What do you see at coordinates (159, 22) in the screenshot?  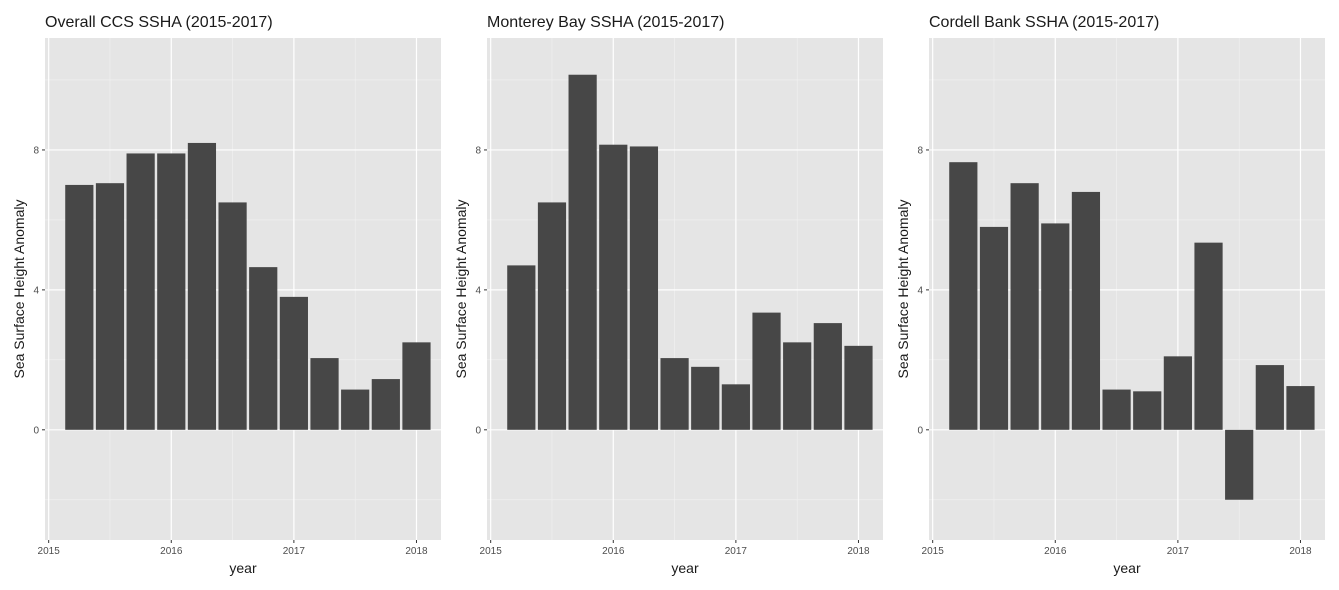 I see `chart-title: Overall CCS SSHA (2015-2017)` at bounding box center [159, 22].